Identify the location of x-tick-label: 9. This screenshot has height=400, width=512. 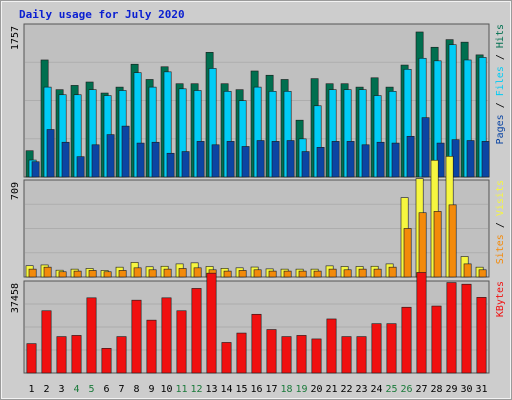
(151, 389).